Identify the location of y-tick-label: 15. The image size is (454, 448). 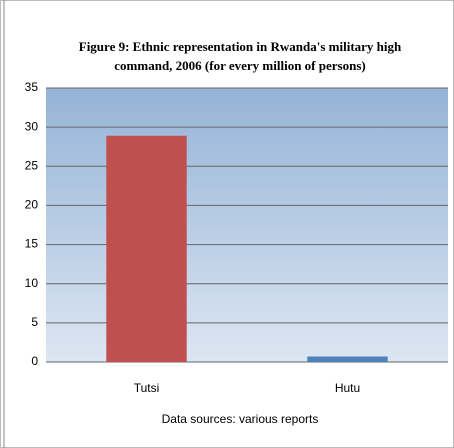
(32, 244).